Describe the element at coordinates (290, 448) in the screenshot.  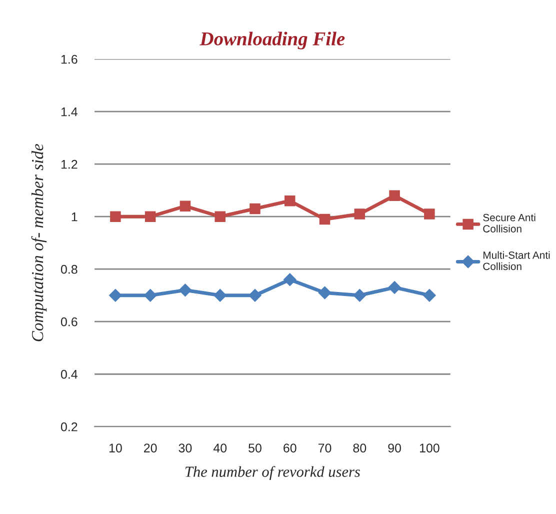
I see `x-tick-label: 60` at that location.